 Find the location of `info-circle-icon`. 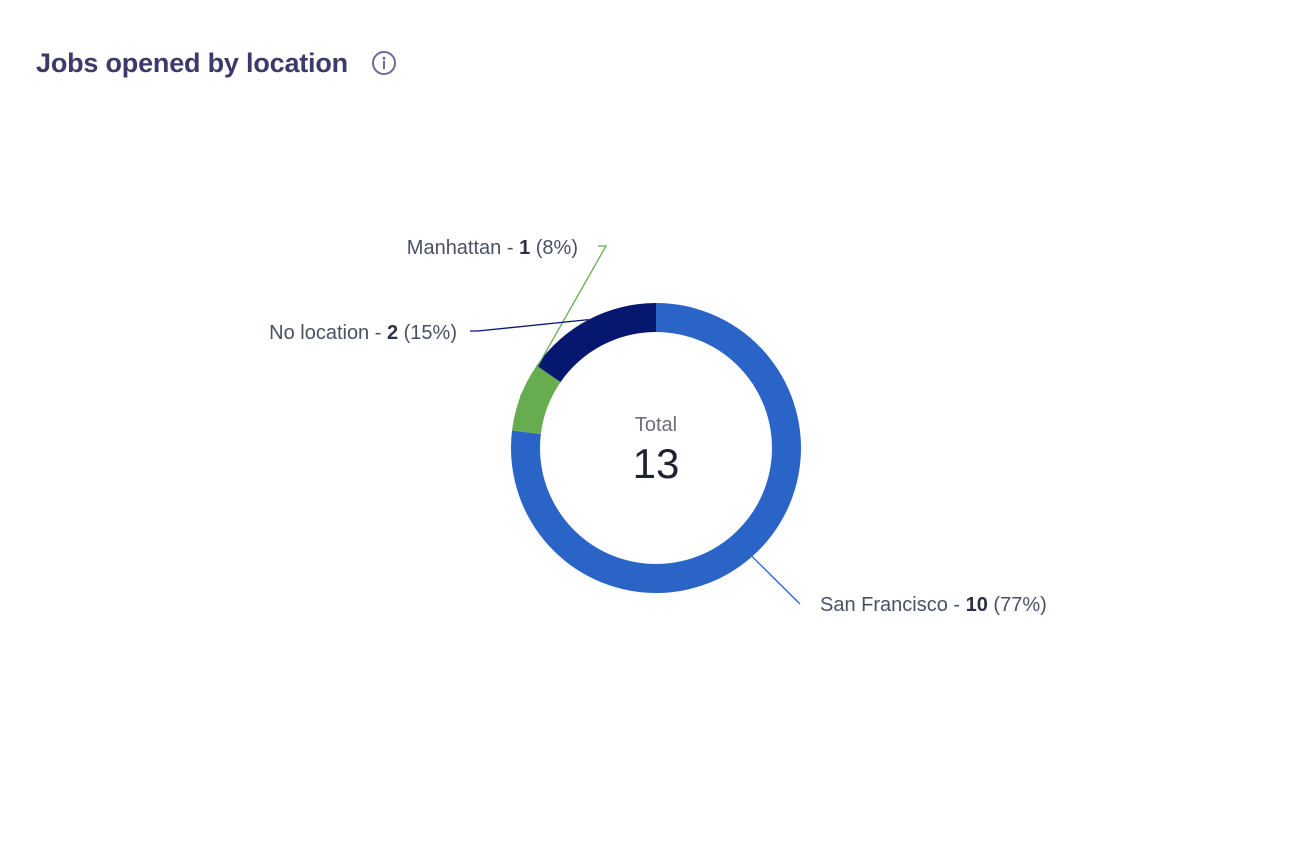

info-circle-icon is located at coordinates (383, 63).